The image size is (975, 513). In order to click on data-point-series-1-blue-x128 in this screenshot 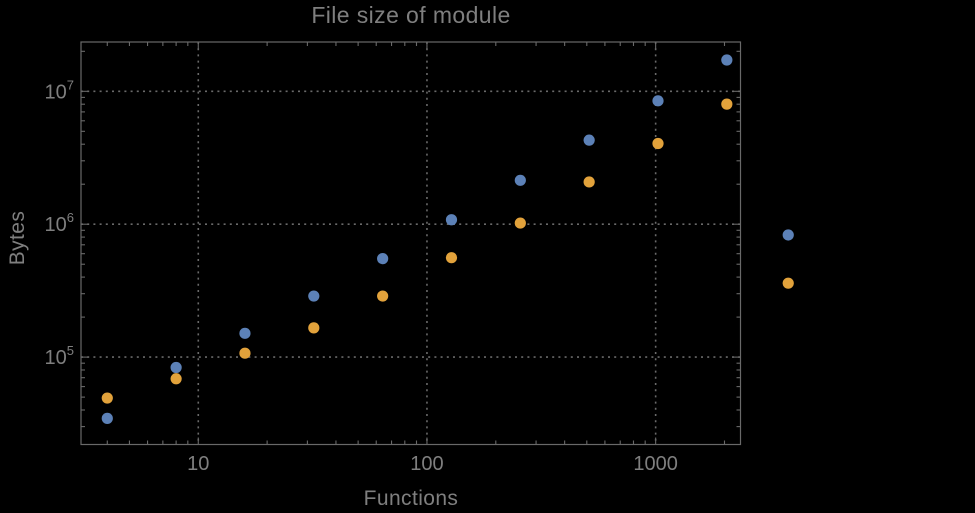, I will do `click(451, 220)`.